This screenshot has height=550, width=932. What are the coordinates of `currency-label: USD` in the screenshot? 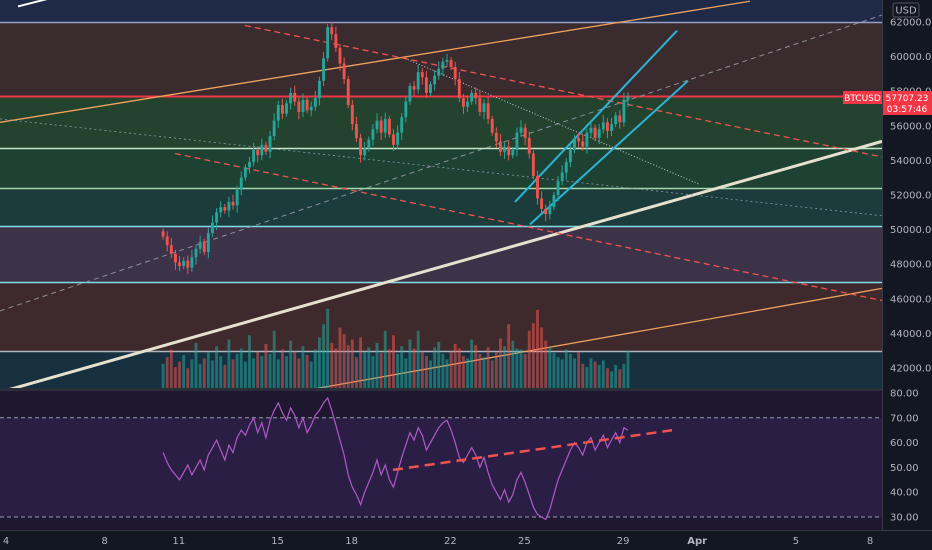 It's located at (906, 10).